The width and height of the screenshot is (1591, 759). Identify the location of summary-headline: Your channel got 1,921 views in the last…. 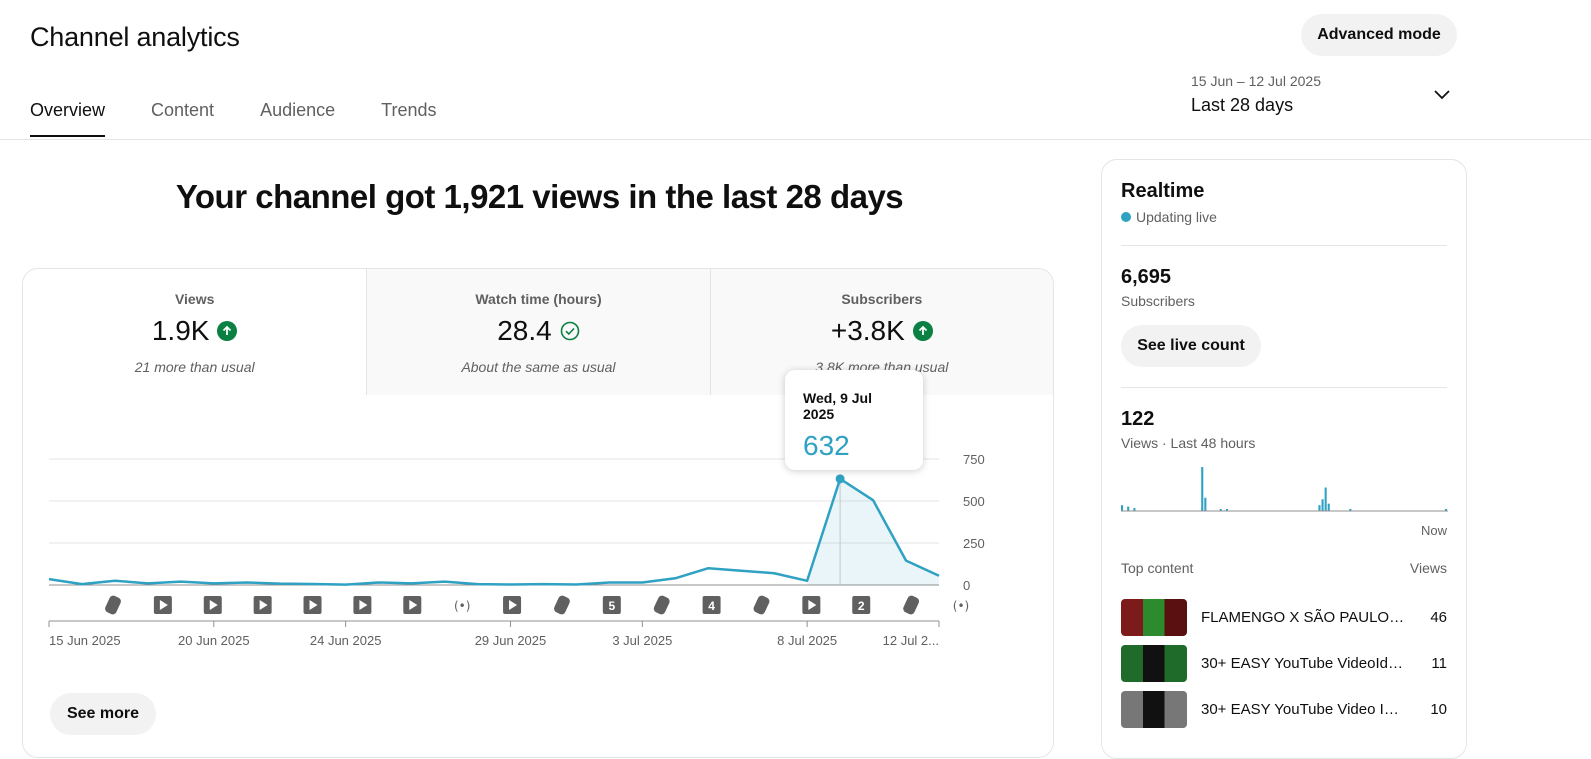
(539, 196).